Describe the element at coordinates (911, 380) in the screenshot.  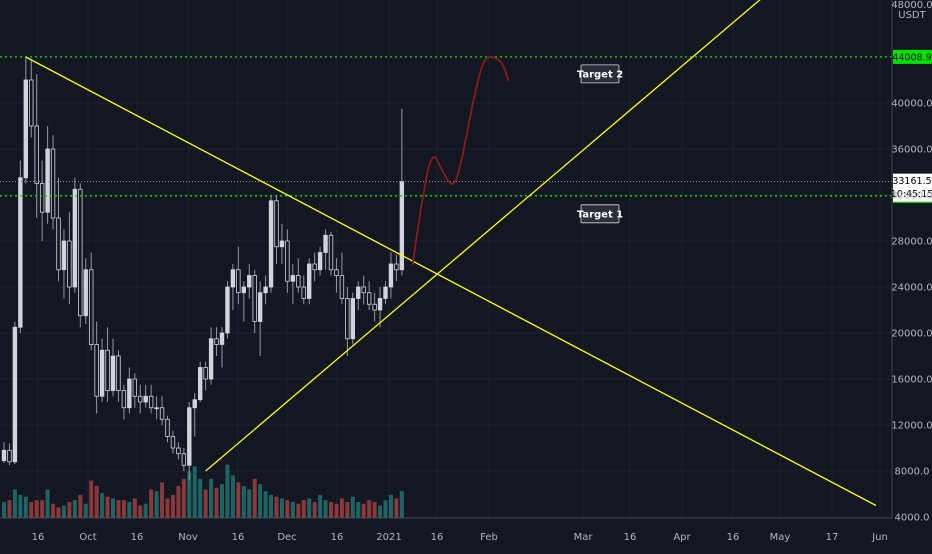
I see `y-tick-label: 16000.0` at that location.